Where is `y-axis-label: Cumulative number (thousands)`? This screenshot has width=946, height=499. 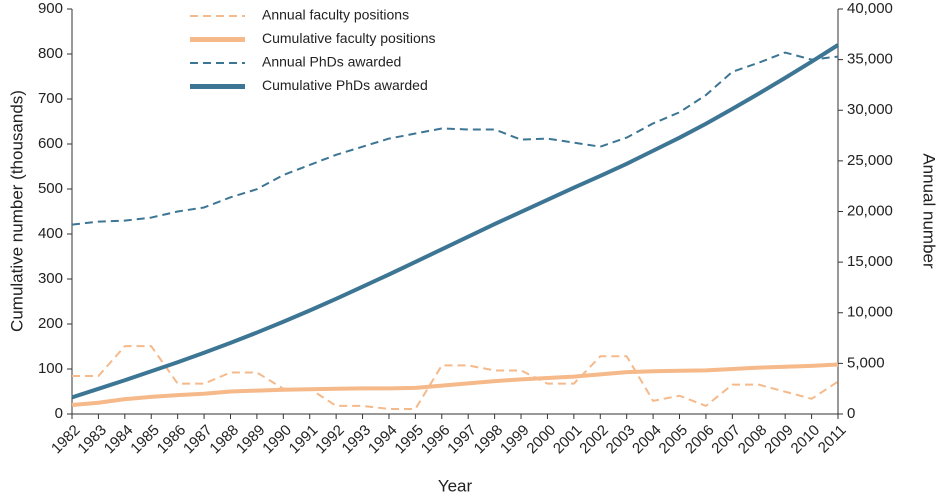 y-axis-label: Cumulative number (thousands) is located at coordinates (16, 211).